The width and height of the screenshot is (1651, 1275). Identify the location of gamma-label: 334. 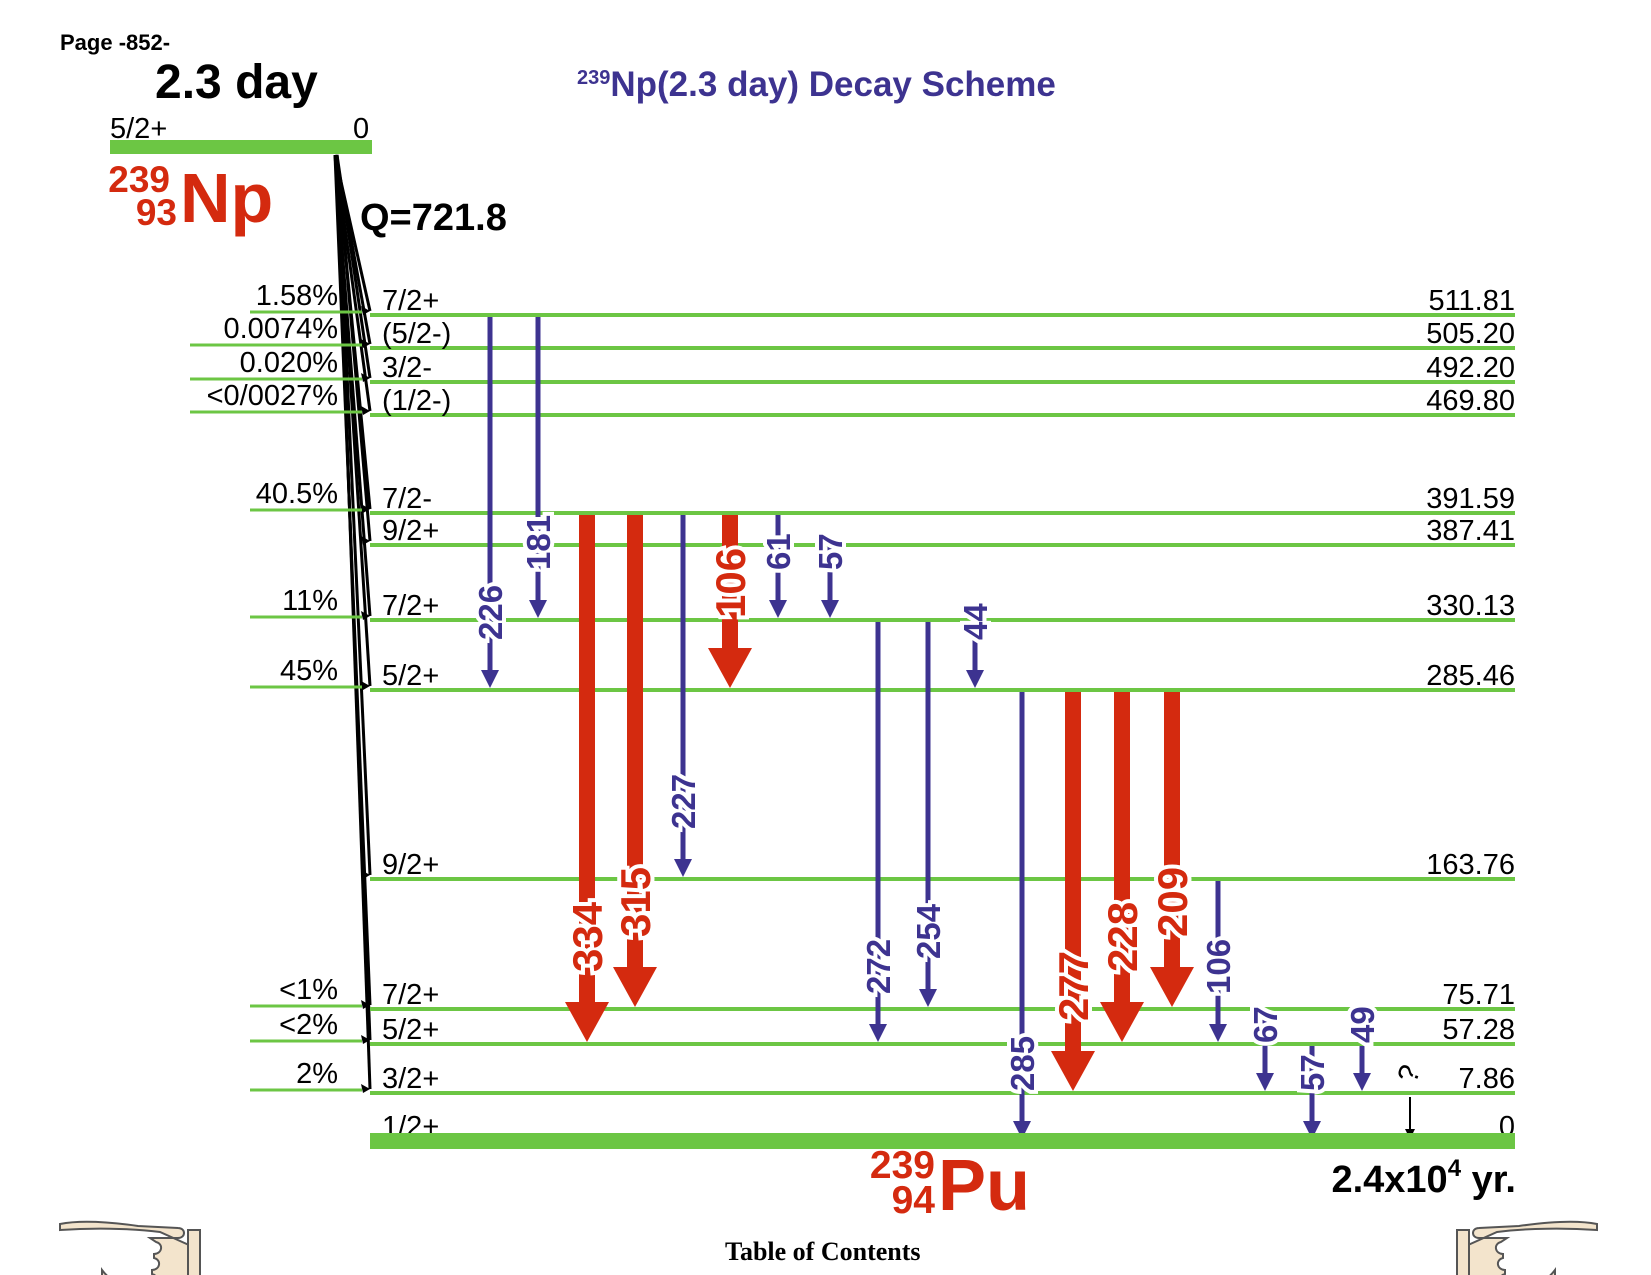
(587, 936).